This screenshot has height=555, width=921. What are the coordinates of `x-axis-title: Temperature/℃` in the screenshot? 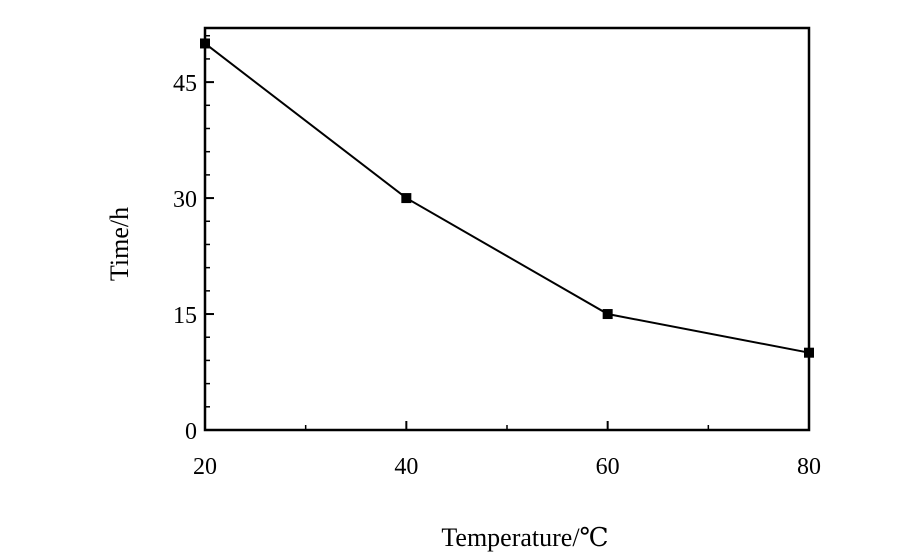 It's located at (524, 537).